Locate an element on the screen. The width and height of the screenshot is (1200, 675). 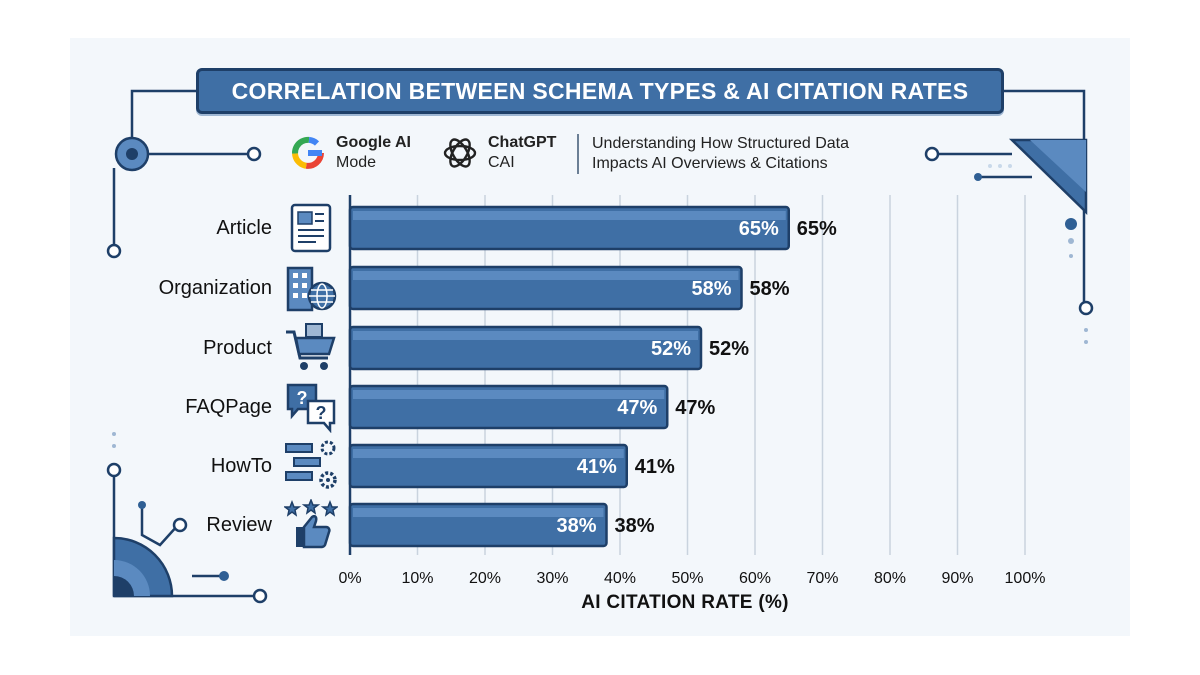
bar-value-label: 47% is located at coordinates (695, 408).